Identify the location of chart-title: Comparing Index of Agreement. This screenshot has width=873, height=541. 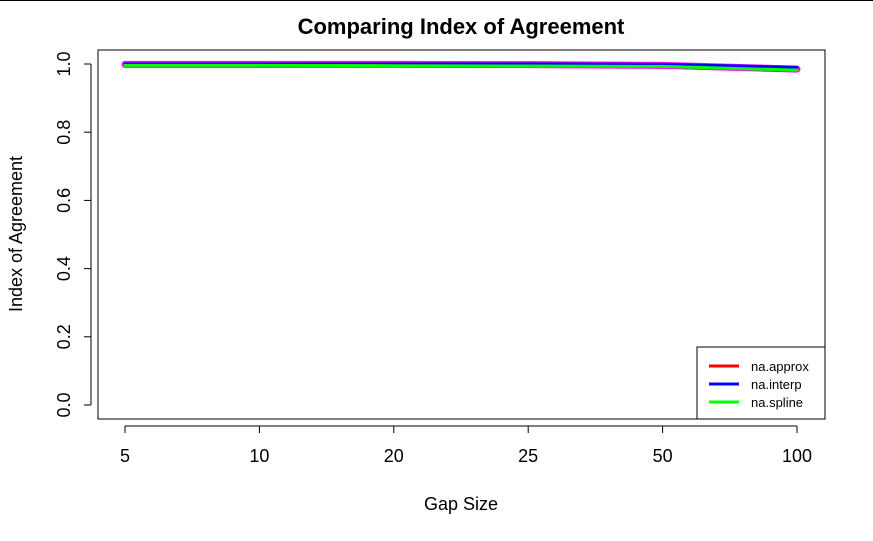
(461, 26).